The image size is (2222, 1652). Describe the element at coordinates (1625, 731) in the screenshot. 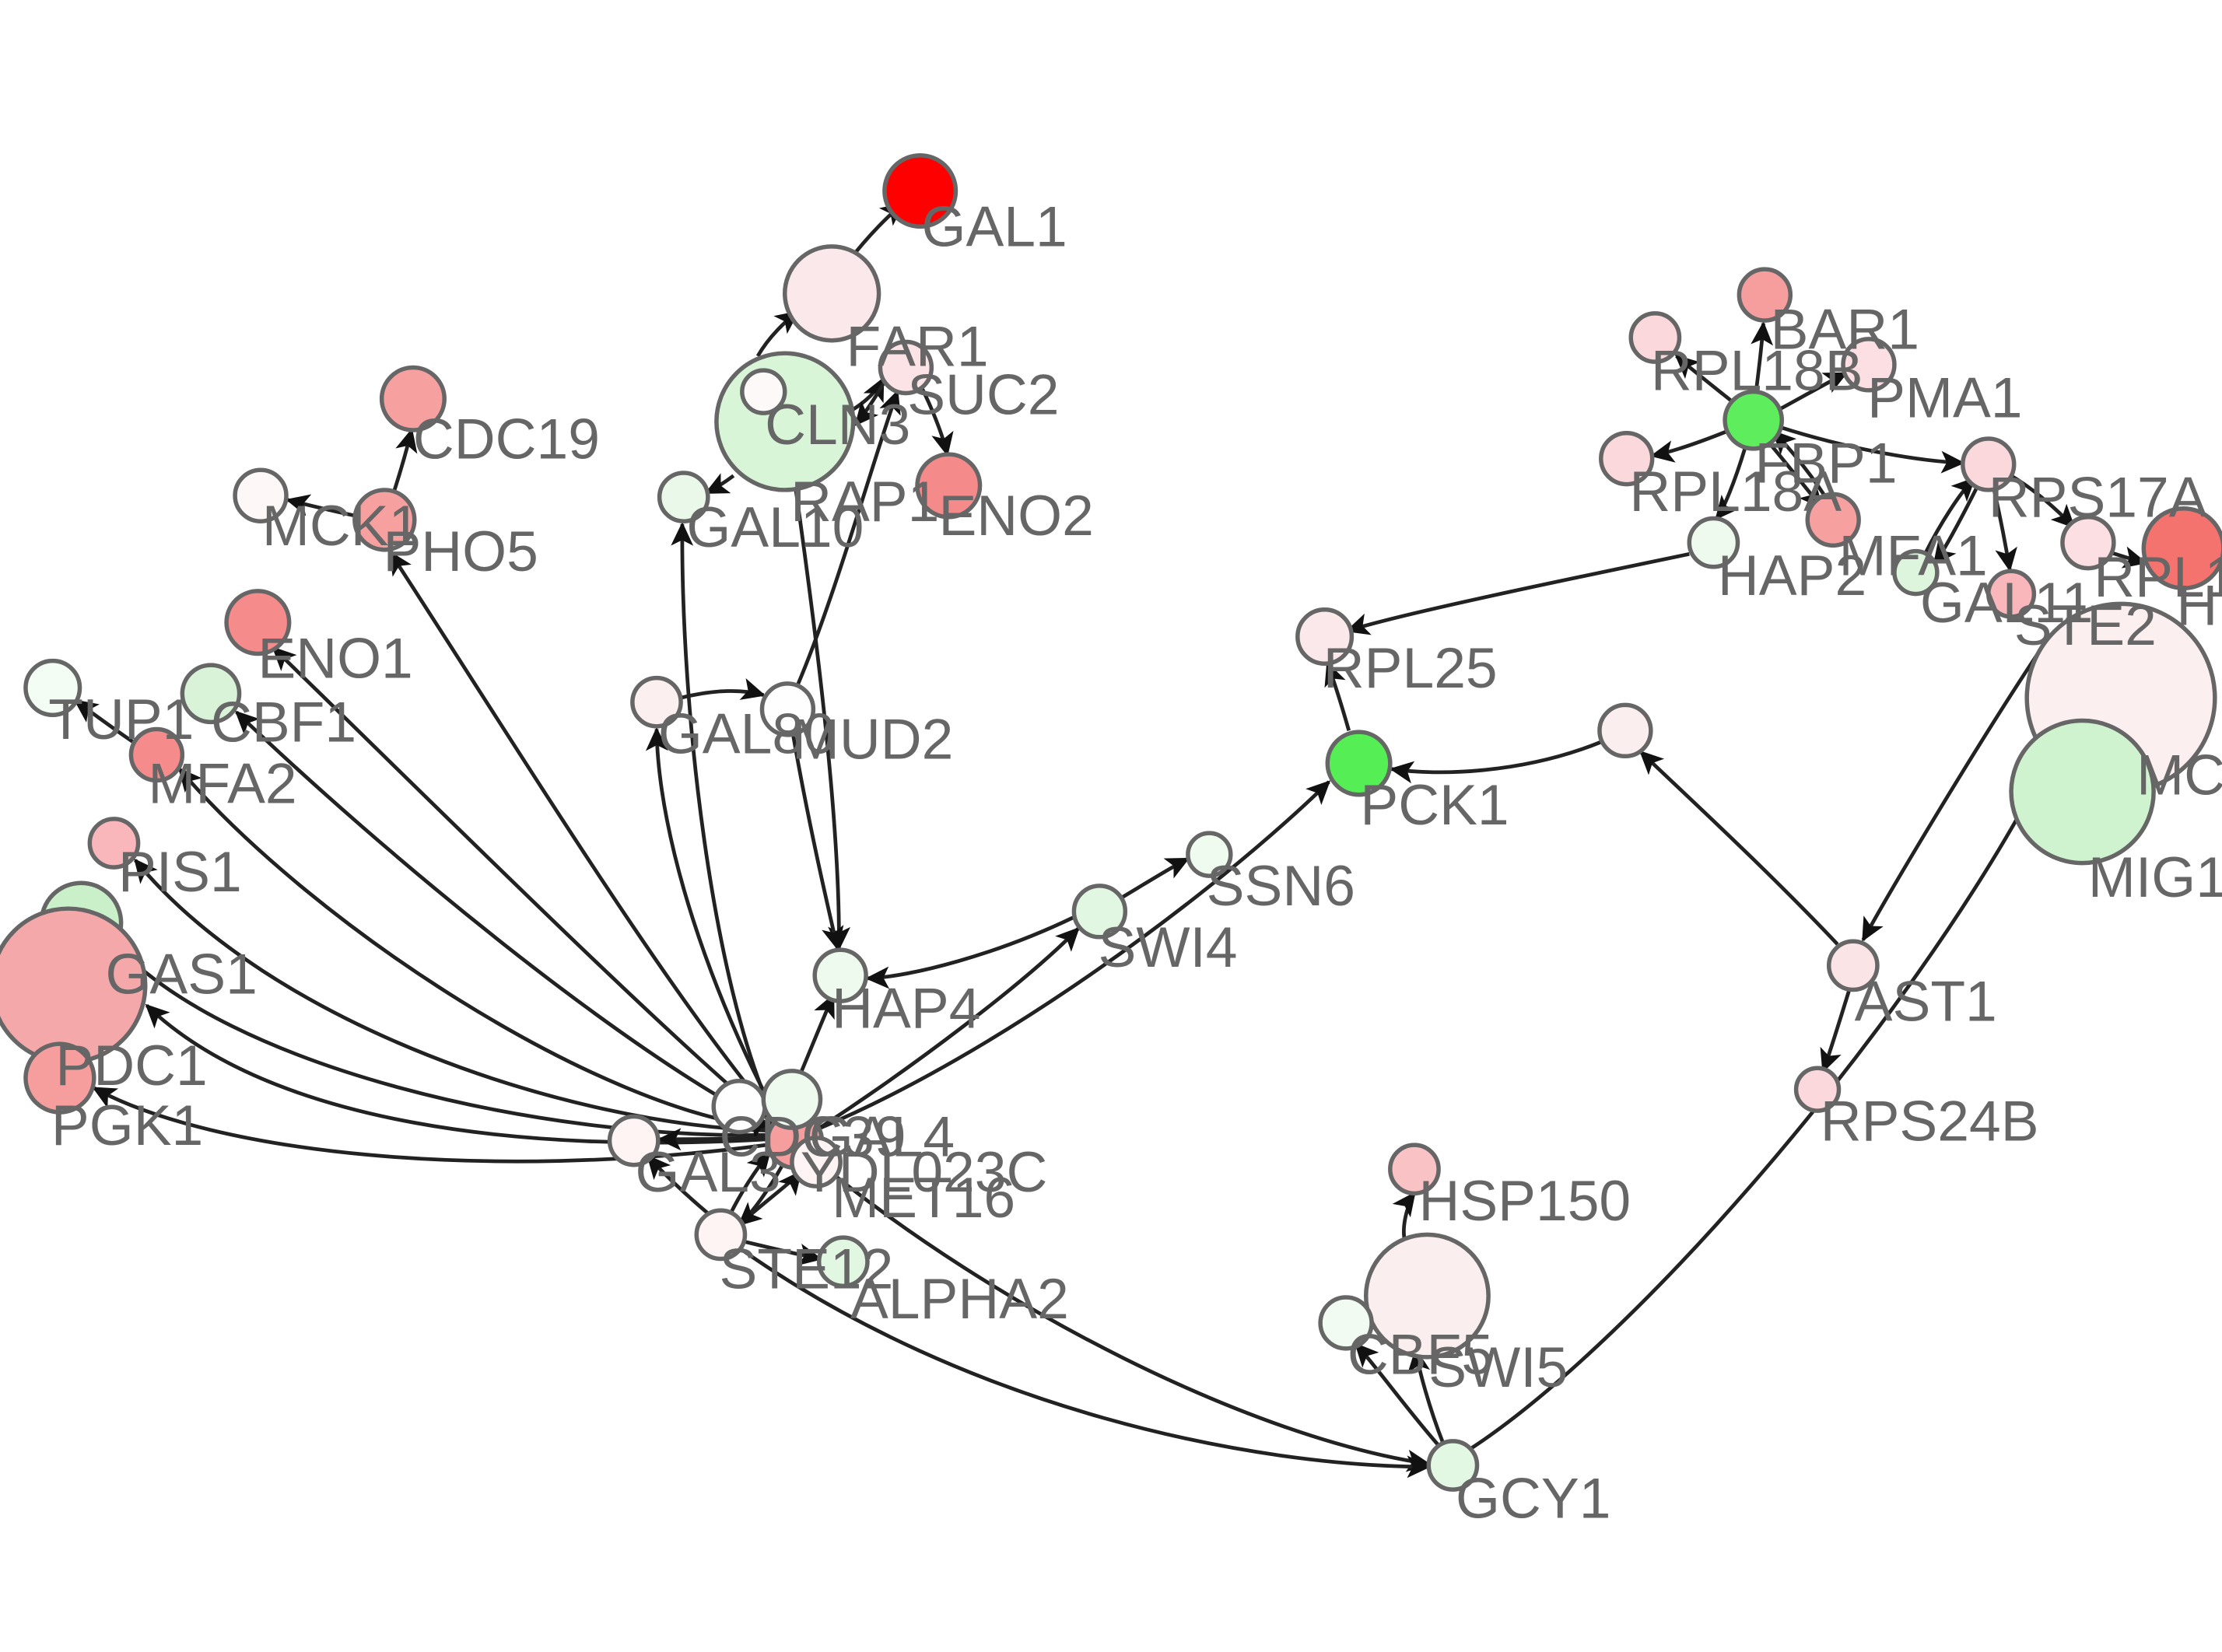

I see `node-hub1` at that location.